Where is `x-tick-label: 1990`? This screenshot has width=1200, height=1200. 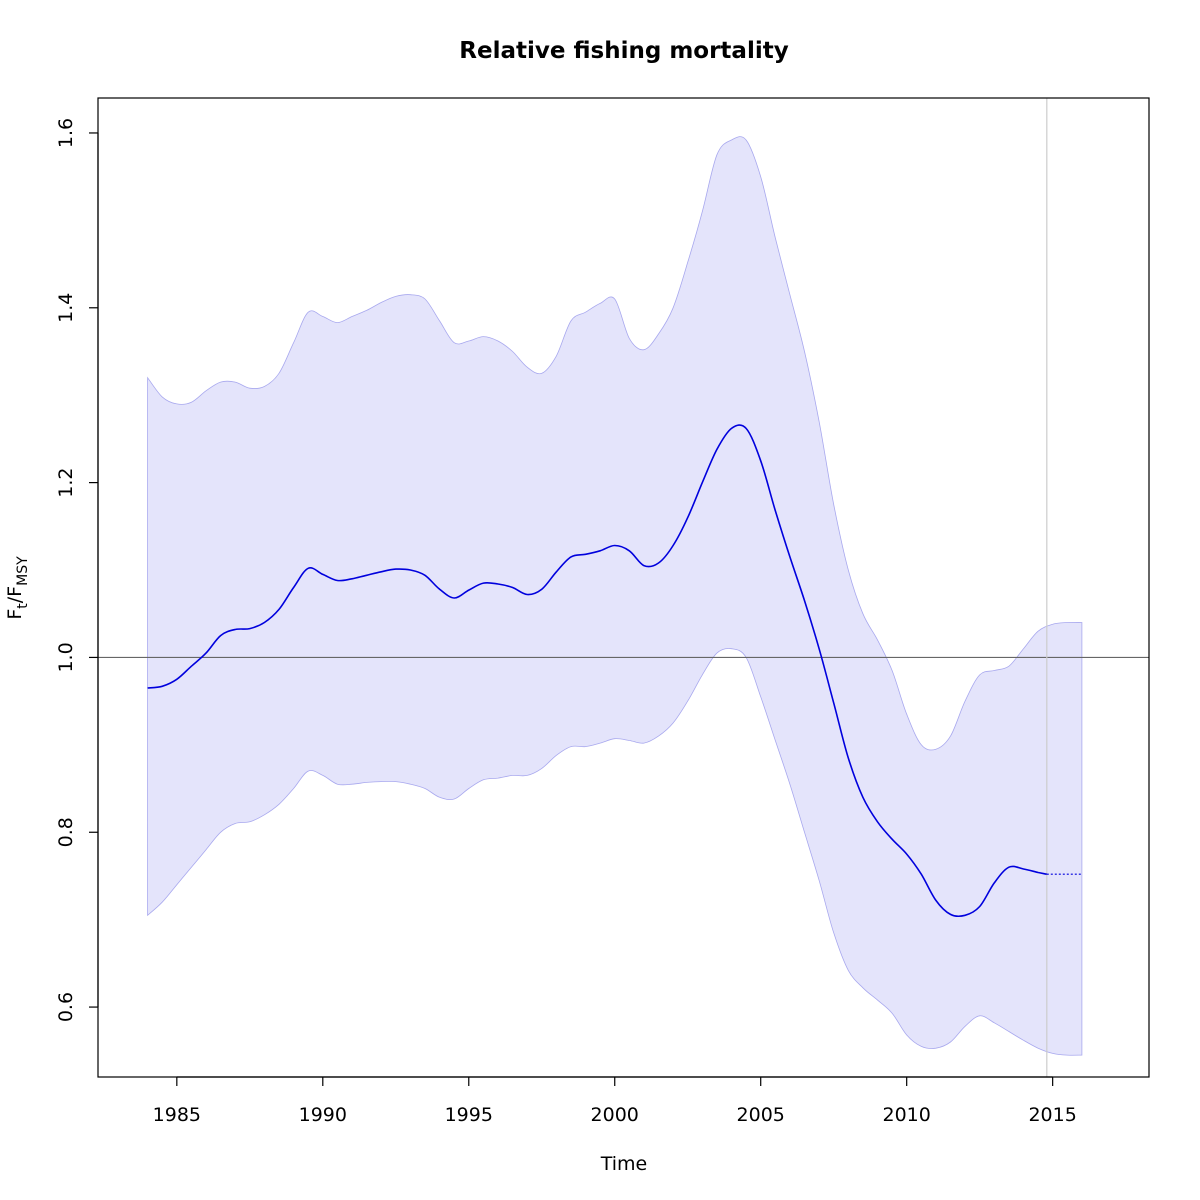
x-tick-label: 1990 is located at coordinates (323, 1115).